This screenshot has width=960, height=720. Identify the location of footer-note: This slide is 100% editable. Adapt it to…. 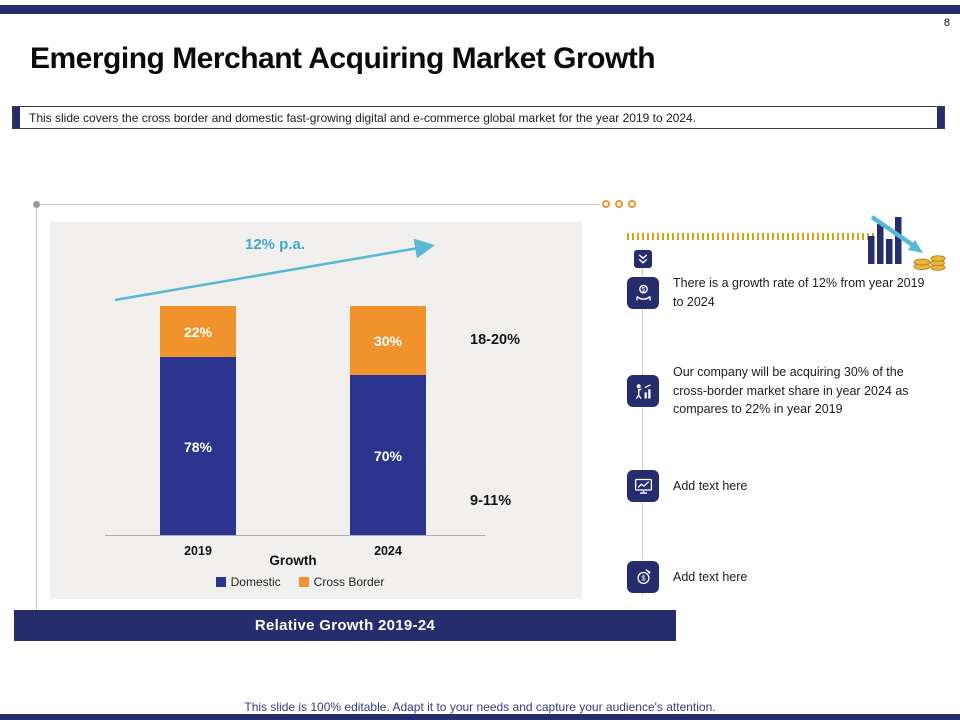
(480, 707).